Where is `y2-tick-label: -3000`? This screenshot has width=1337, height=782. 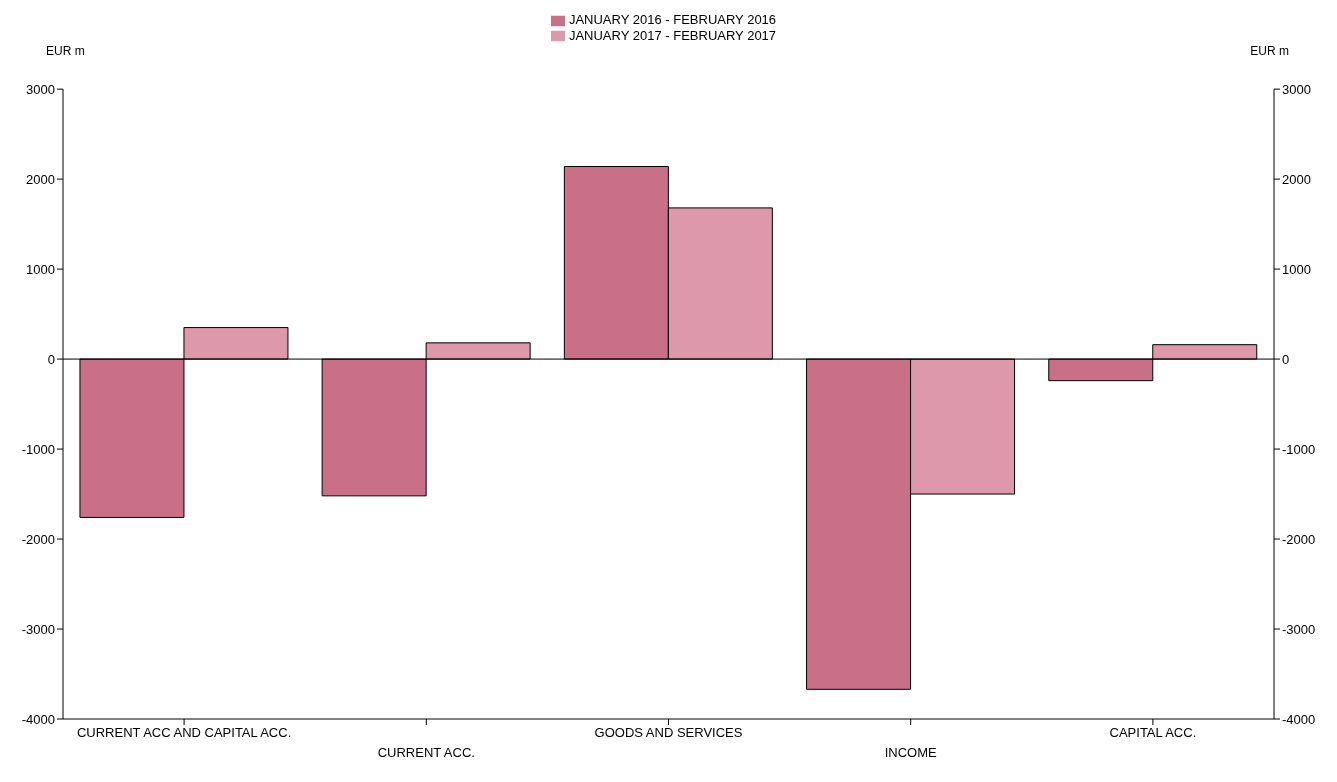 y2-tick-label: -3000 is located at coordinates (1299, 629).